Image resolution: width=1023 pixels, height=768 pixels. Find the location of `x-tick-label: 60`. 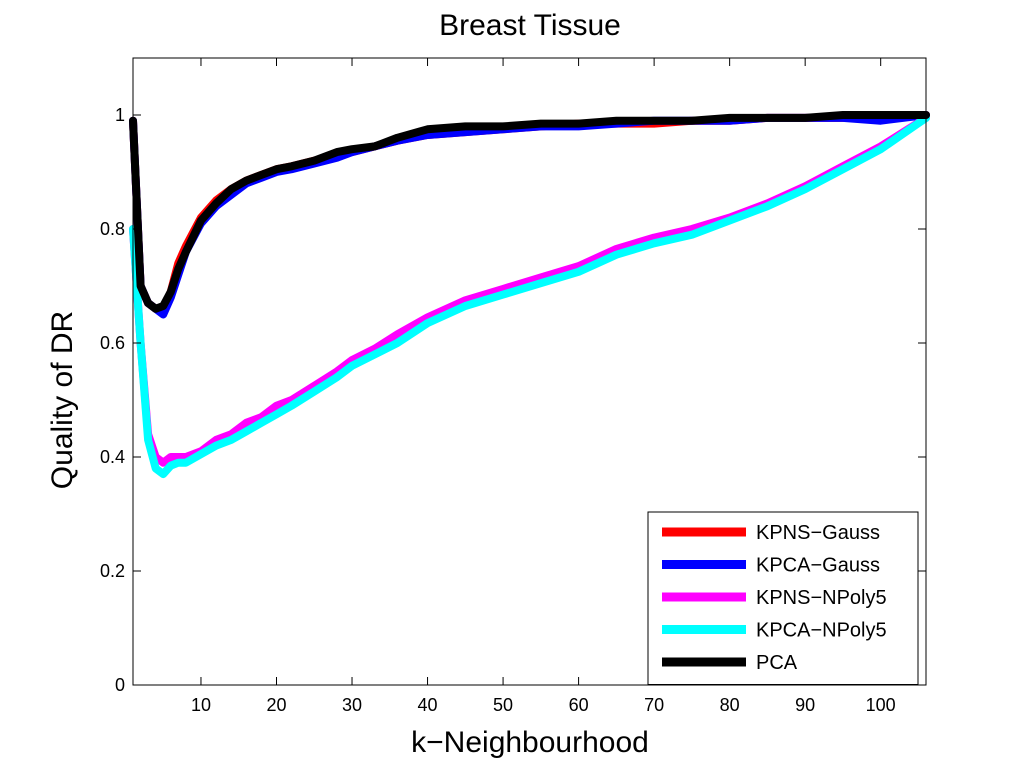

x-tick-label: 60 is located at coordinates (579, 705).